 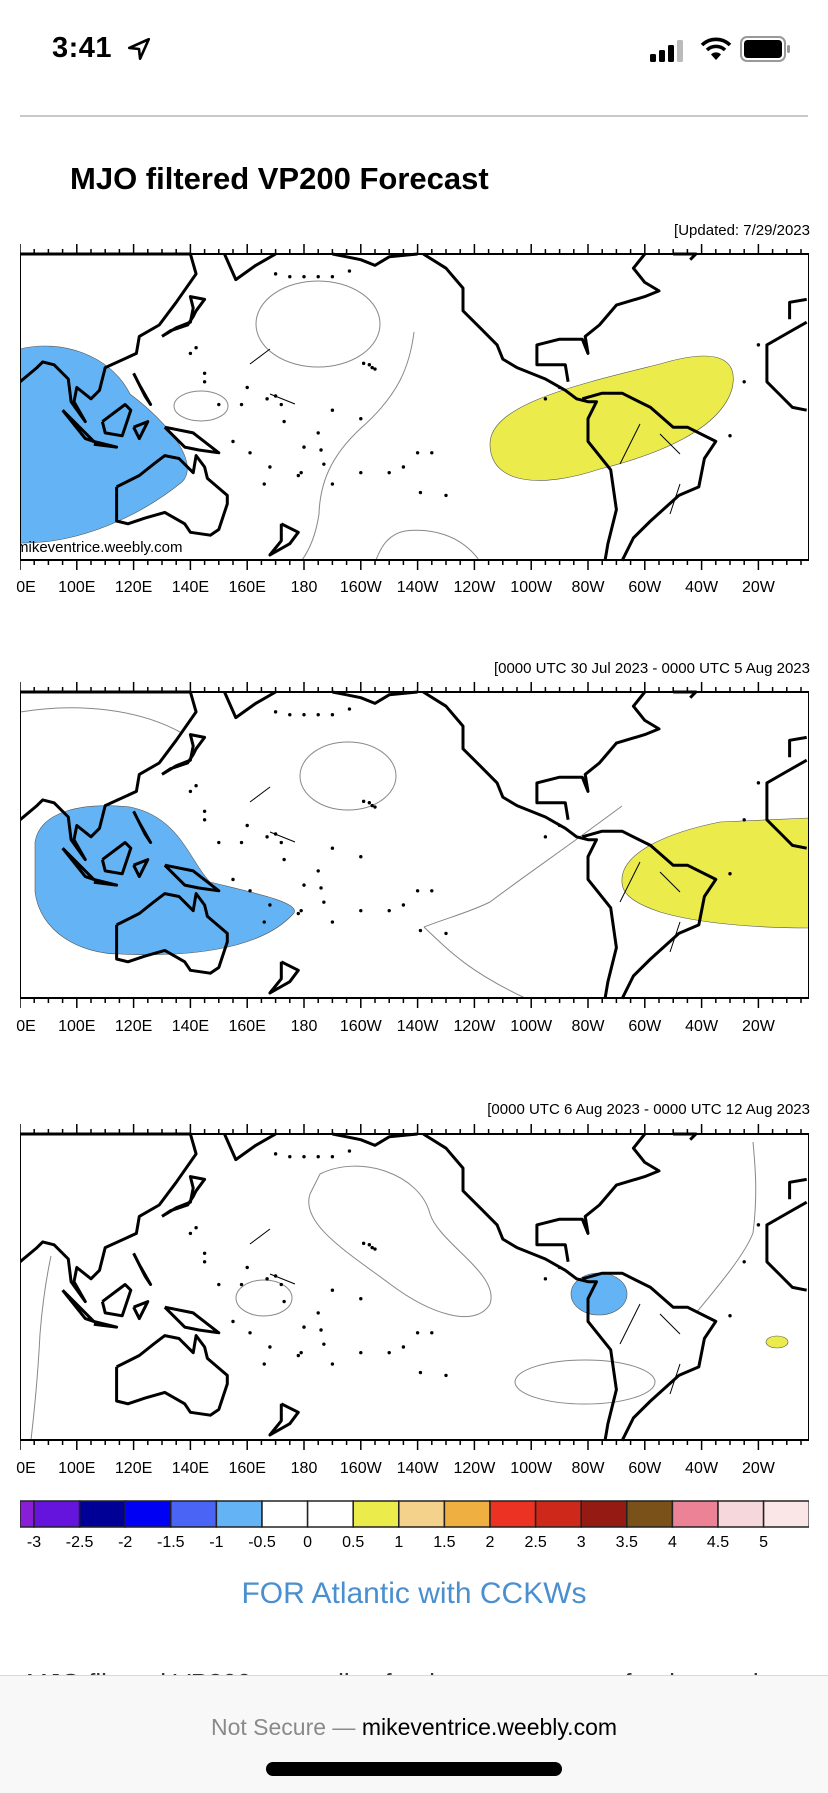 What do you see at coordinates (742, 230) in the screenshot?
I see `panel-1-header: [Updated: 7/29/2023` at bounding box center [742, 230].